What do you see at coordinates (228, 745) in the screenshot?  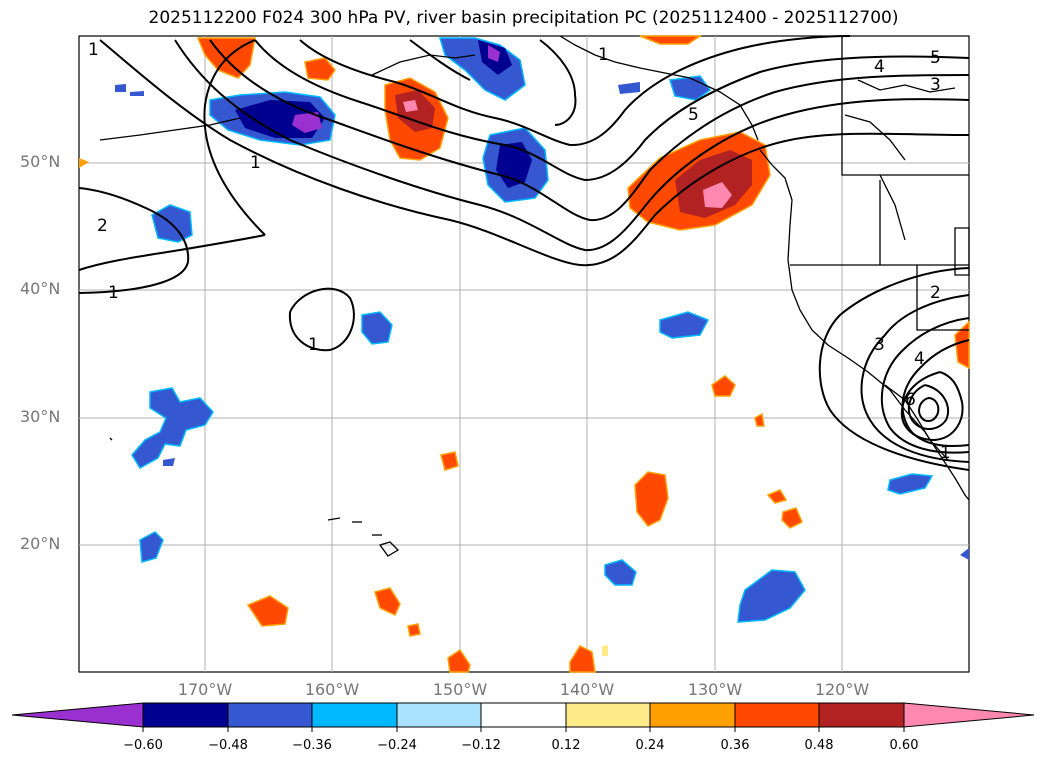 I see `colorbar-tick-label: −0.48` at bounding box center [228, 745].